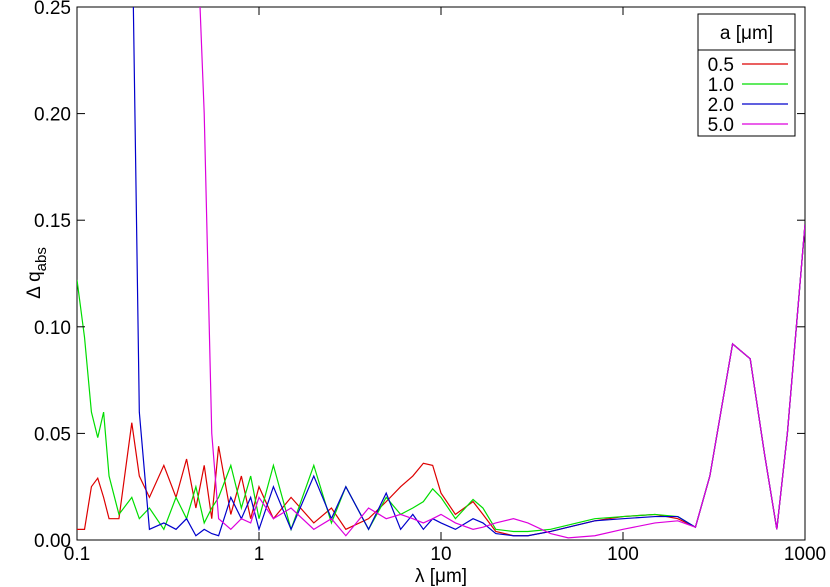 The image size is (830, 587). Describe the element at coordinates (746, 75) in the screenshot. I see `legend-box` at that location.